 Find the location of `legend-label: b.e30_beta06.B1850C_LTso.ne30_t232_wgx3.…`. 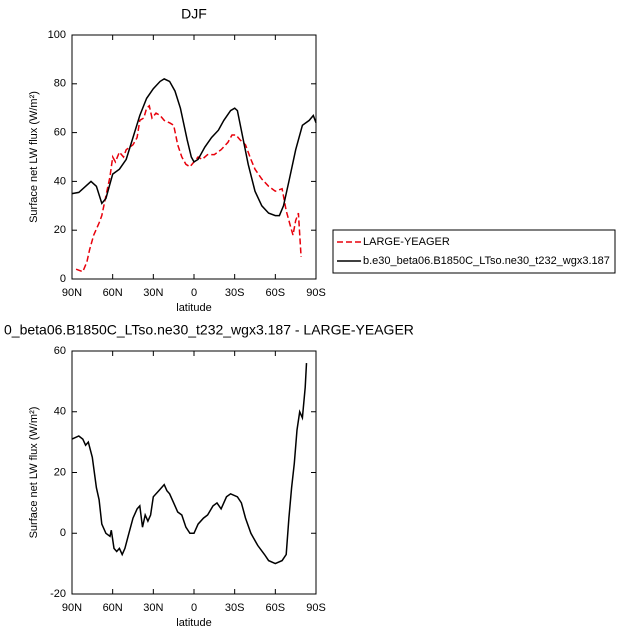

legend-label: b.e30_beta06.B1850C_LTso.ne30_t232_wgx3.… is located at coordinates (486, 261).